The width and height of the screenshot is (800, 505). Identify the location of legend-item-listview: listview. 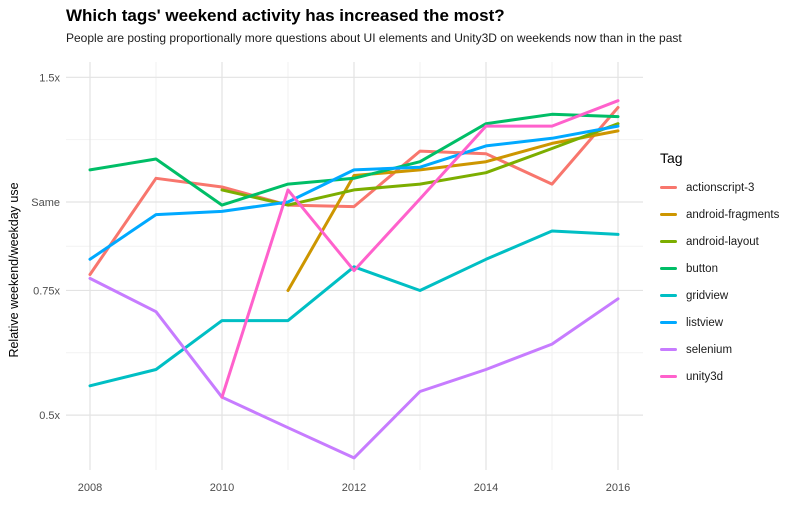
(719, 322).